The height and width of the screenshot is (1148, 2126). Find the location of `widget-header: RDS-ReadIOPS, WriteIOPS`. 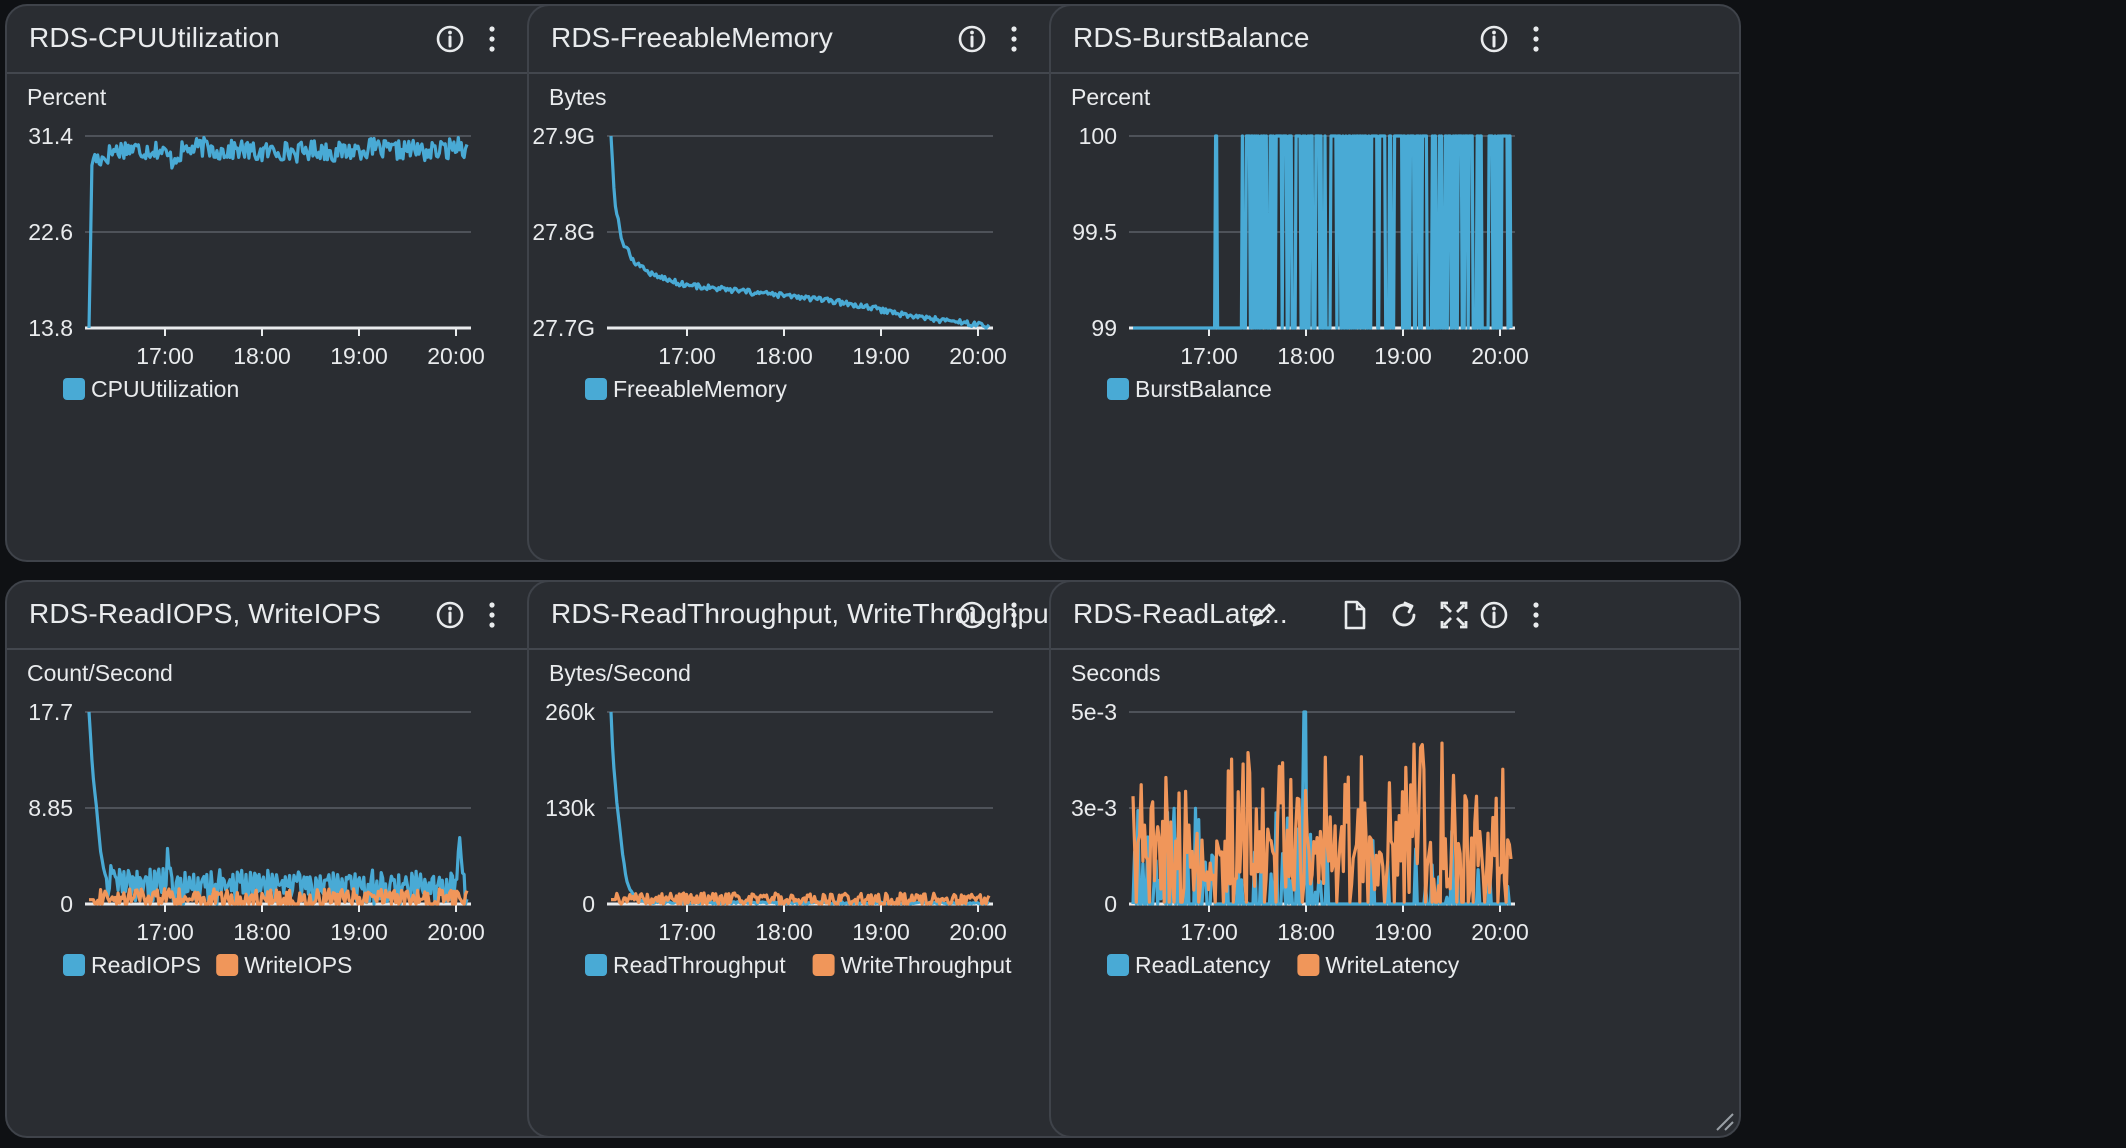

widget-header: RDS-ReadIOPS, WriteIOPS is located at coordinates (351, 616).